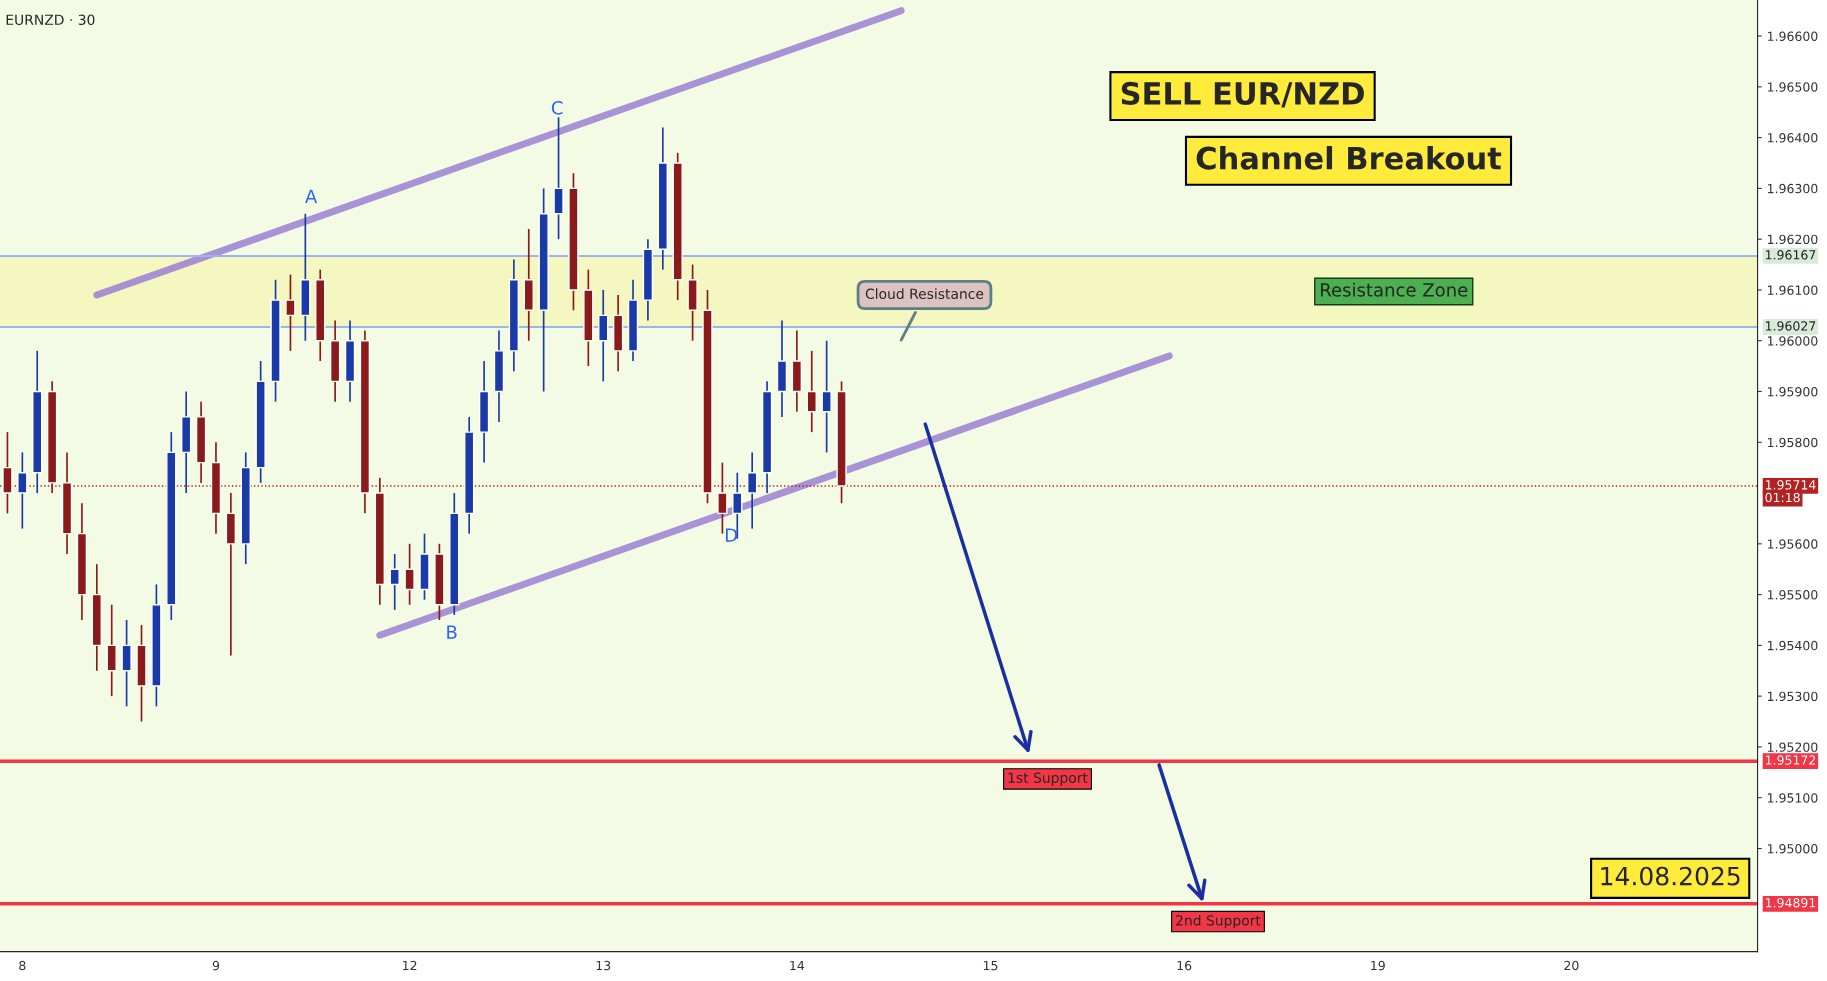 Image resolution: width=1827 pixels, height=981 pixels. What do you see at coordinates (452, 632) in the screenshot?
I see `annotation: B` at bounding box center [452, 632].